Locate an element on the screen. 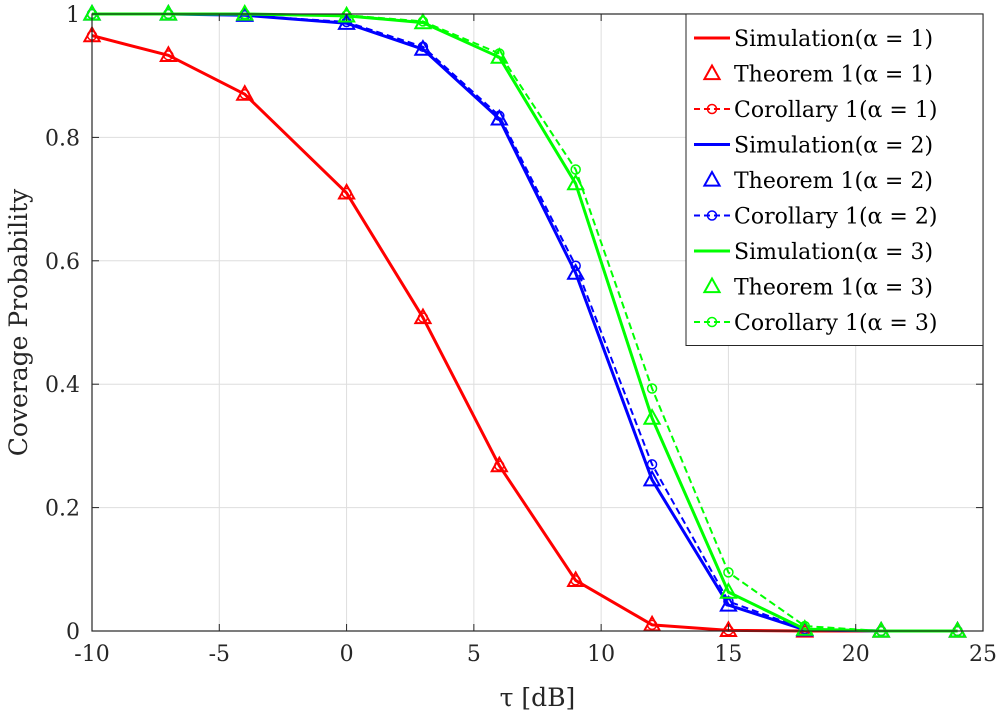  legend-entry: Theorem 1(α = 1) is located at coordinates (817, 75).